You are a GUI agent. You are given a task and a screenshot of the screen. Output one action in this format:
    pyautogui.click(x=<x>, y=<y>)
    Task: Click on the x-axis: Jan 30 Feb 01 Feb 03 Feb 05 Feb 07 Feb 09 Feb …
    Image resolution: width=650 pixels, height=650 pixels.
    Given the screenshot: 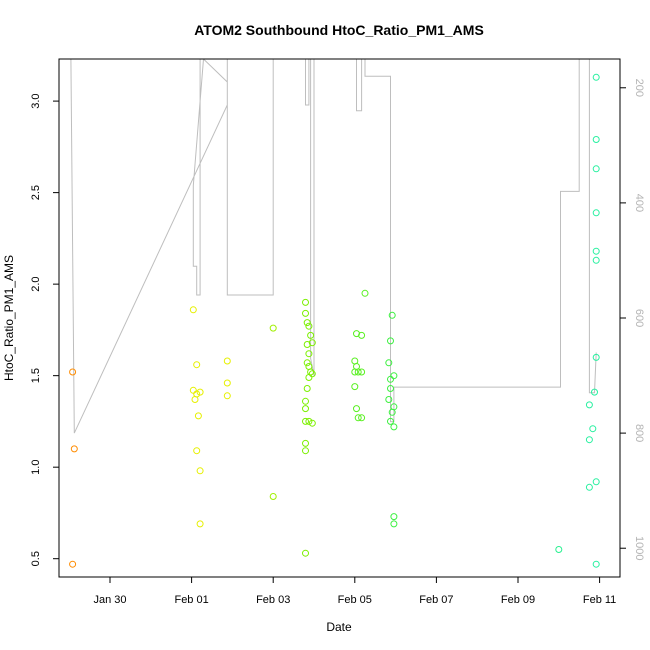 What is the action you would take?
    pyautogui.click(x=354, y=591)
    